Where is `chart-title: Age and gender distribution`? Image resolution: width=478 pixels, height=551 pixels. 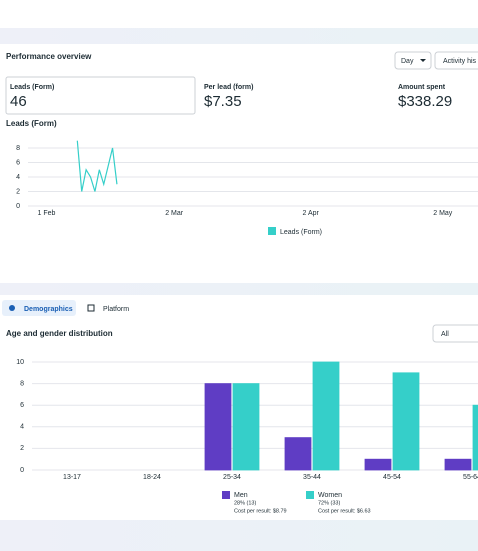 chart-title: Age and gender distribution is located at coordinates (59, 333).